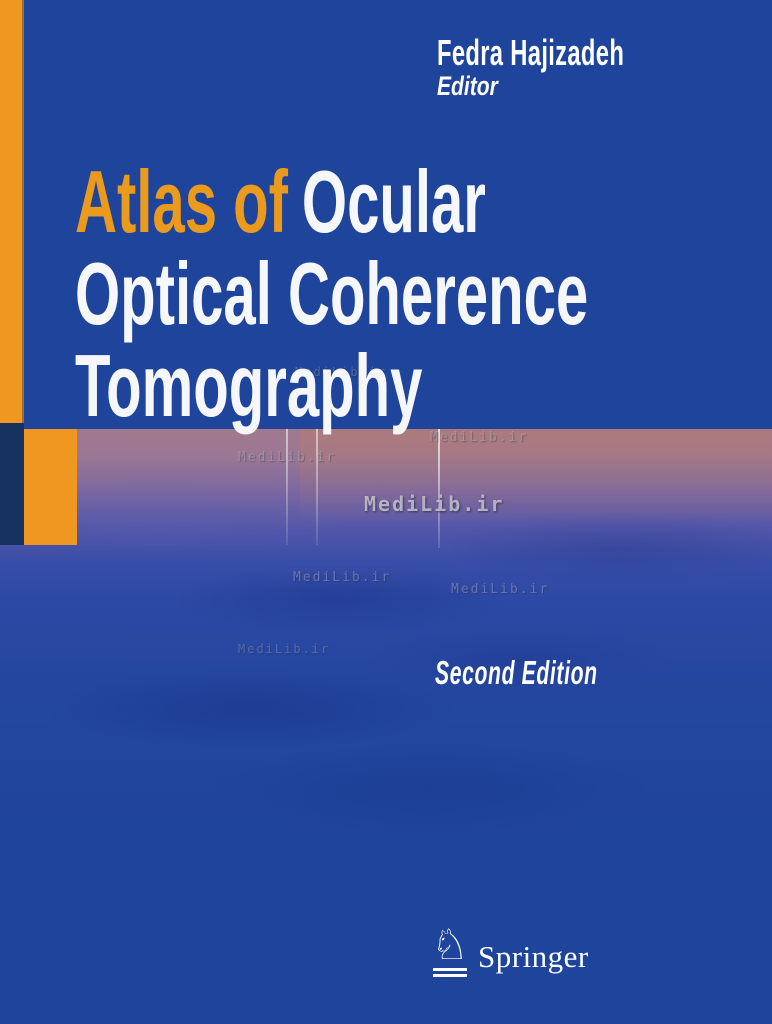 The image size is (772, 1024). What do you see at coordinates (12, 484) in the screenshot?
I see `left-navy-square` at bounding box center [12, 484].